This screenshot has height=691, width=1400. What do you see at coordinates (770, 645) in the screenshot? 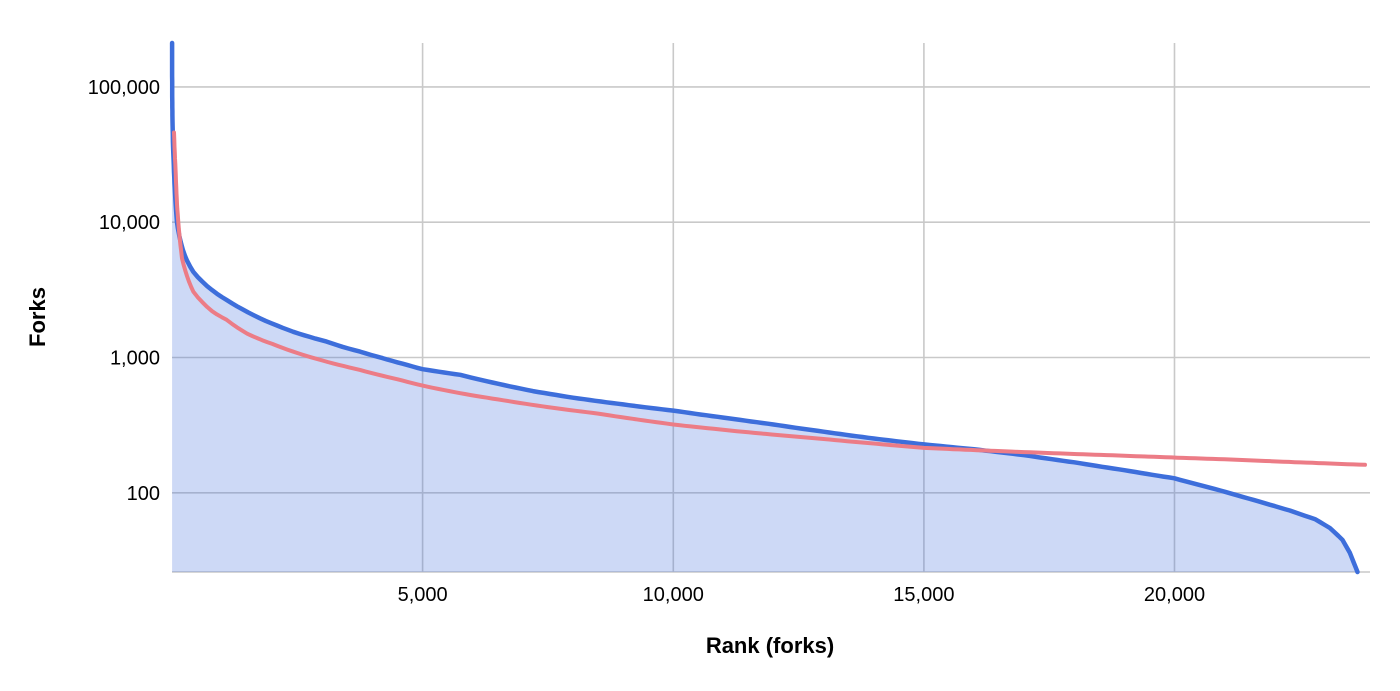
I see `x-axis-title: Rank (forks)` at bounding box center [770, 645].